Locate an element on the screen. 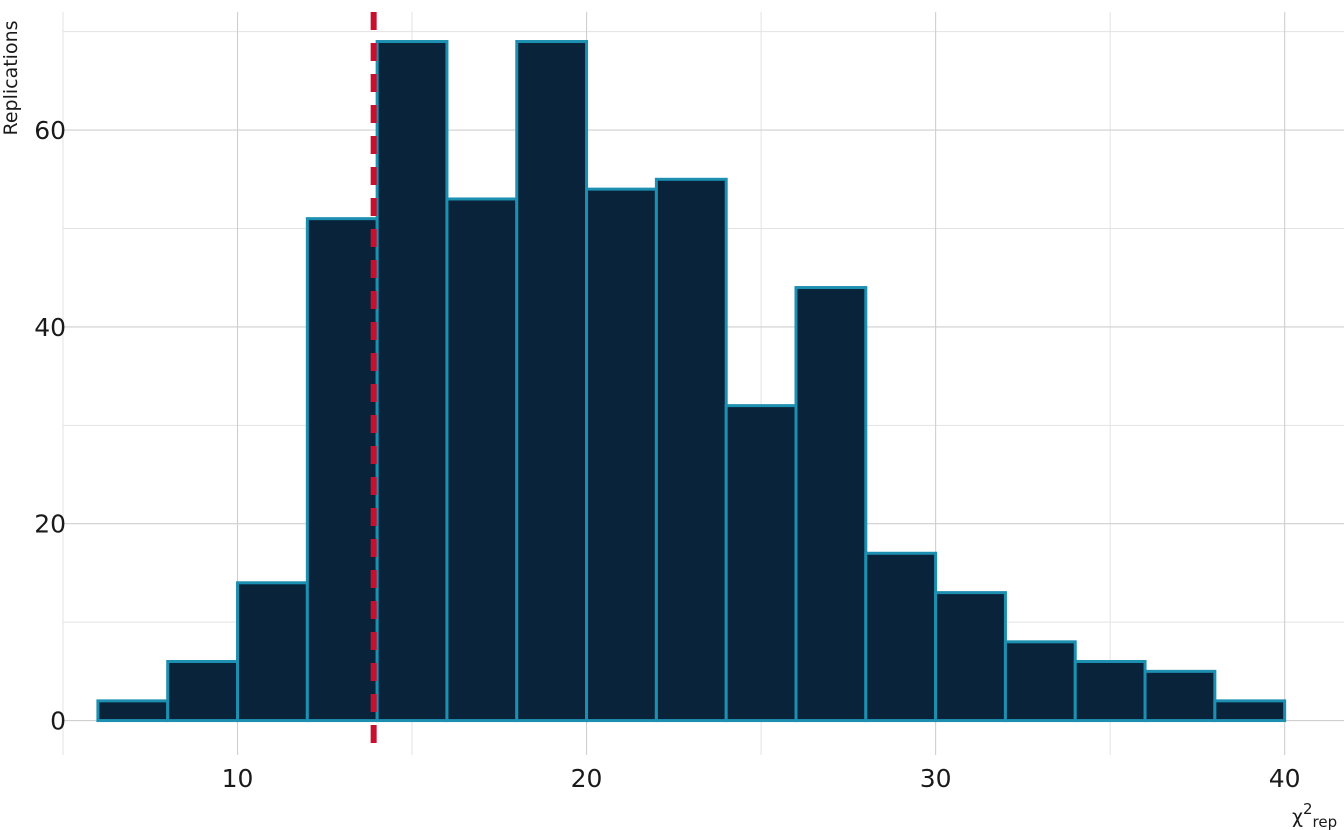 The height and width of the screenshot is (830, 1344). y-tick-label: 40 is located at coordinates (50, 327).